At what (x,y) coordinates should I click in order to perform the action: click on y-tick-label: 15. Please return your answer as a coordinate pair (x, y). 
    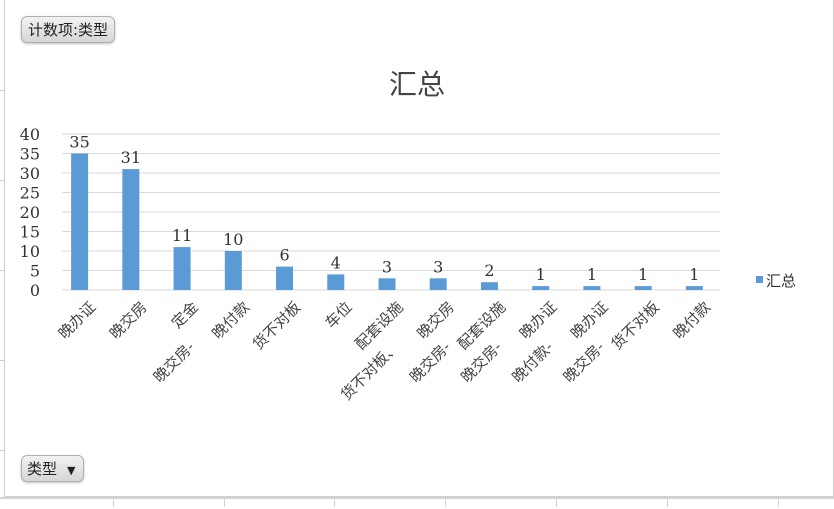
    Looking at the image, I should click on (30, 232).